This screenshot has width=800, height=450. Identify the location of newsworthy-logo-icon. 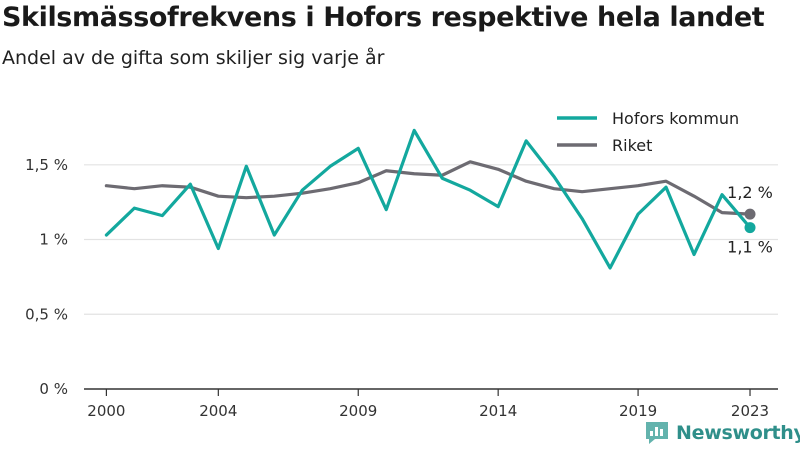
(657, 433).